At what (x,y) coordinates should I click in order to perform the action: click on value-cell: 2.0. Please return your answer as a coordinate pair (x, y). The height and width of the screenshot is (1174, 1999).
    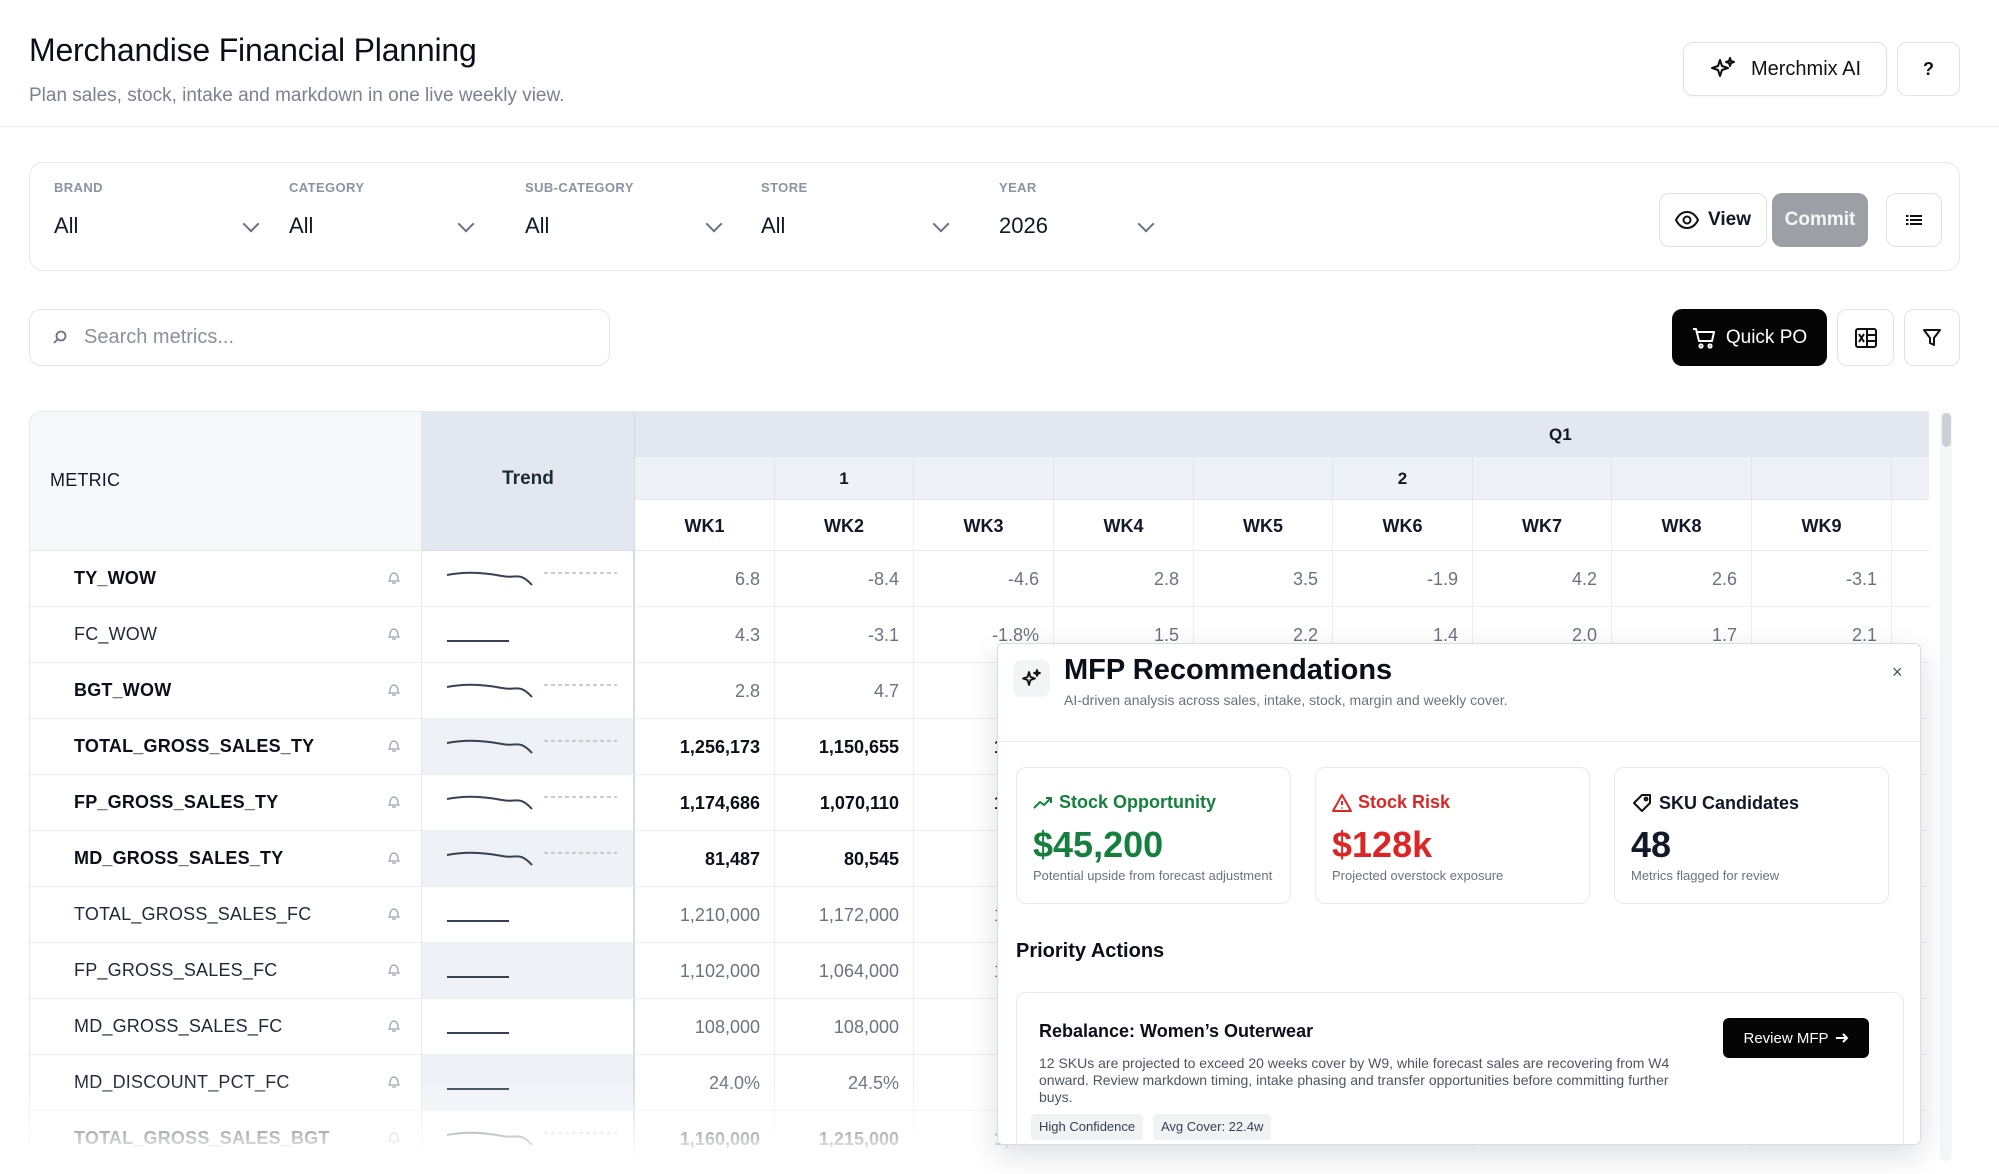
    Looking at the image, I should click on (1542, 634).